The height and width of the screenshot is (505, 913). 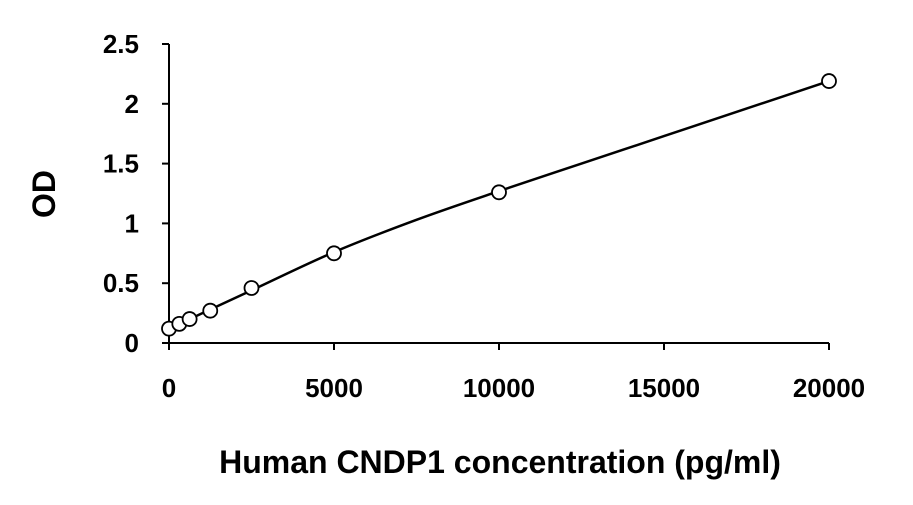 I want to click on y-tick-label-0: 0, so click(x=132, y=343).